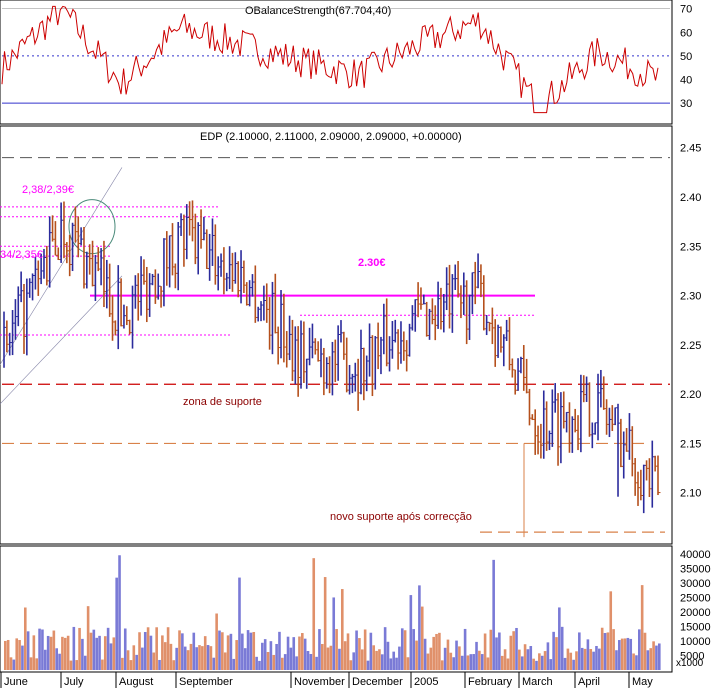  Describe the element at coordinates (690, 395) in the screenshot. I see `price-tick-label: 2.20` at that location.